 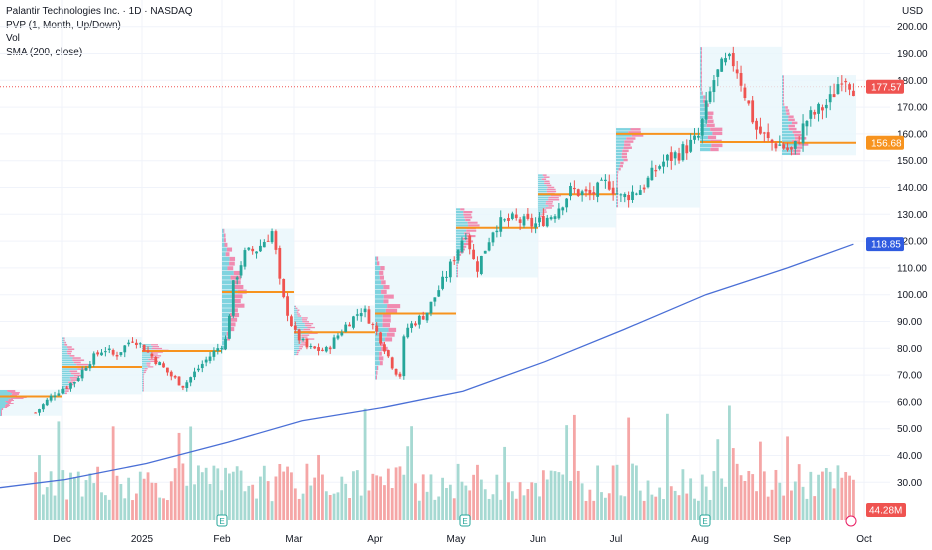 What do you see at coordinates (462, 539) in the screenshot?
I see `time-axis: Dec 2025 Feb Mar Apr May Jun Jul Aug Sep Oct` at bounding box center [462, 539].